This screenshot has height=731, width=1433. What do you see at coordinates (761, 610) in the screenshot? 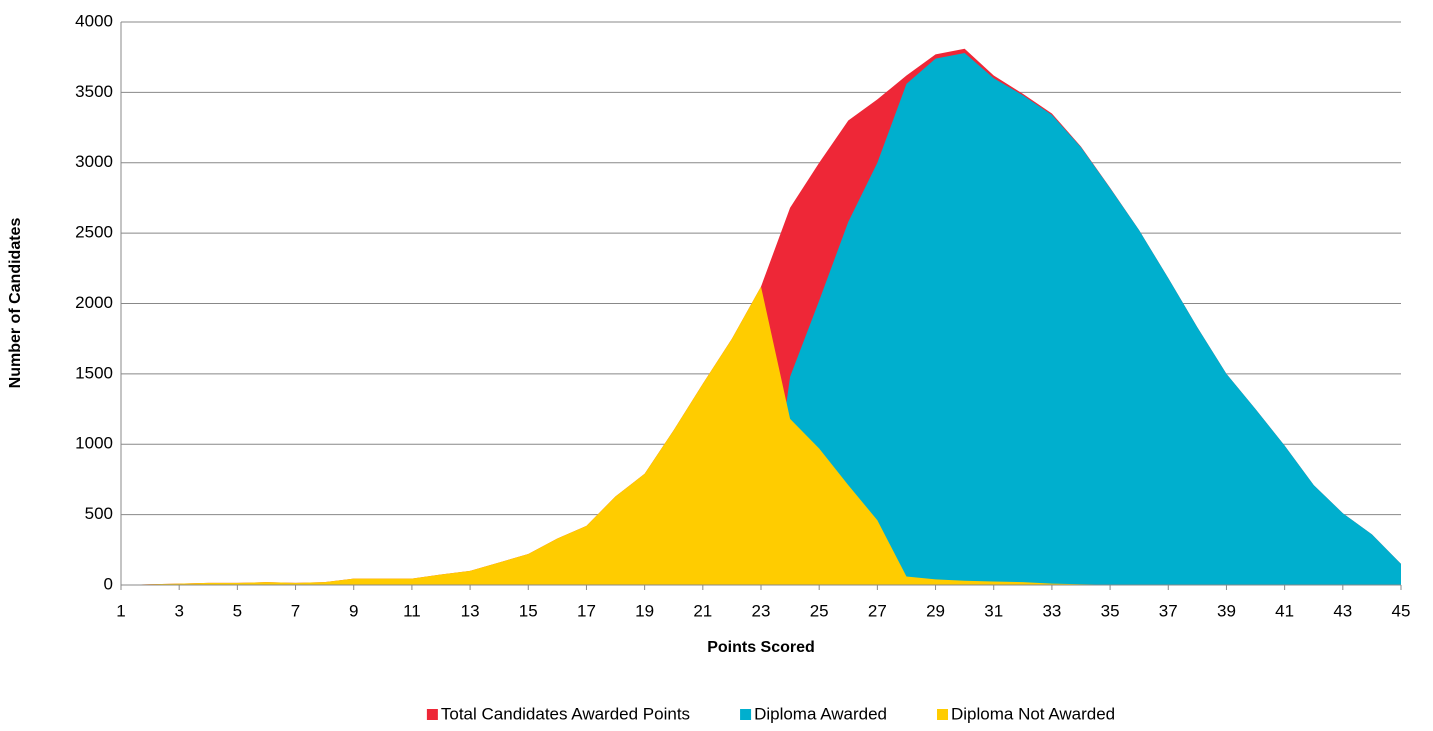
I see `x-tick-label: 23` at bounding box center [761, 610].